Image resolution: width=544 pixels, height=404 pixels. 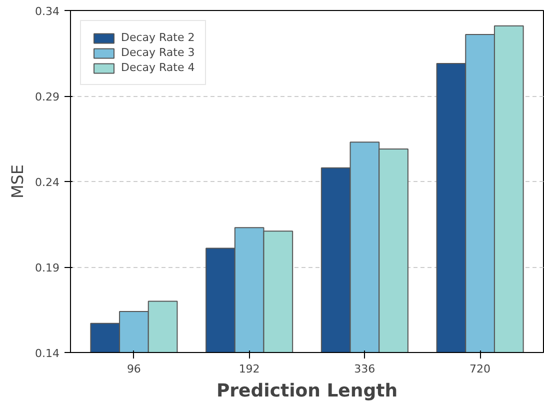 I want to click on x-axis-title: Prediction Length, so click(x=307, y=391).